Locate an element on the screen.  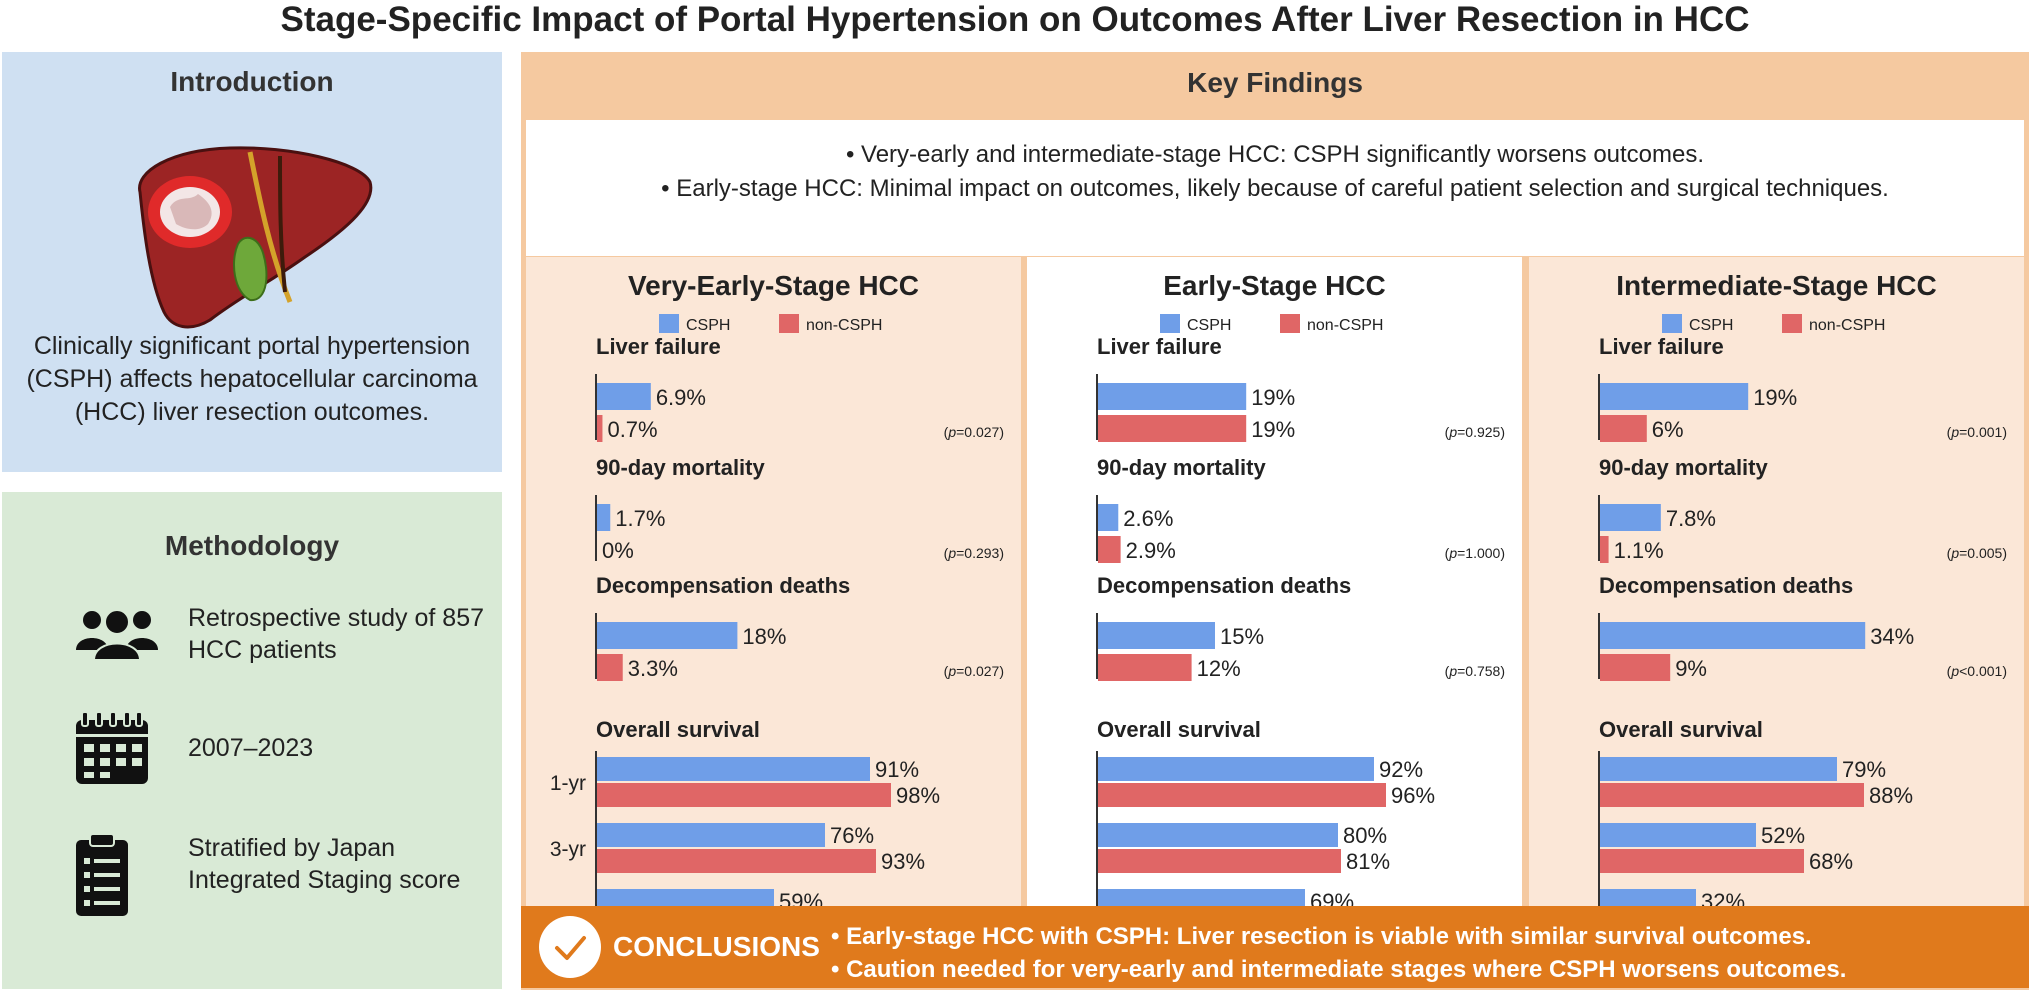
p-value-label: (p=0.758) is located at coordinates (1475, 671).